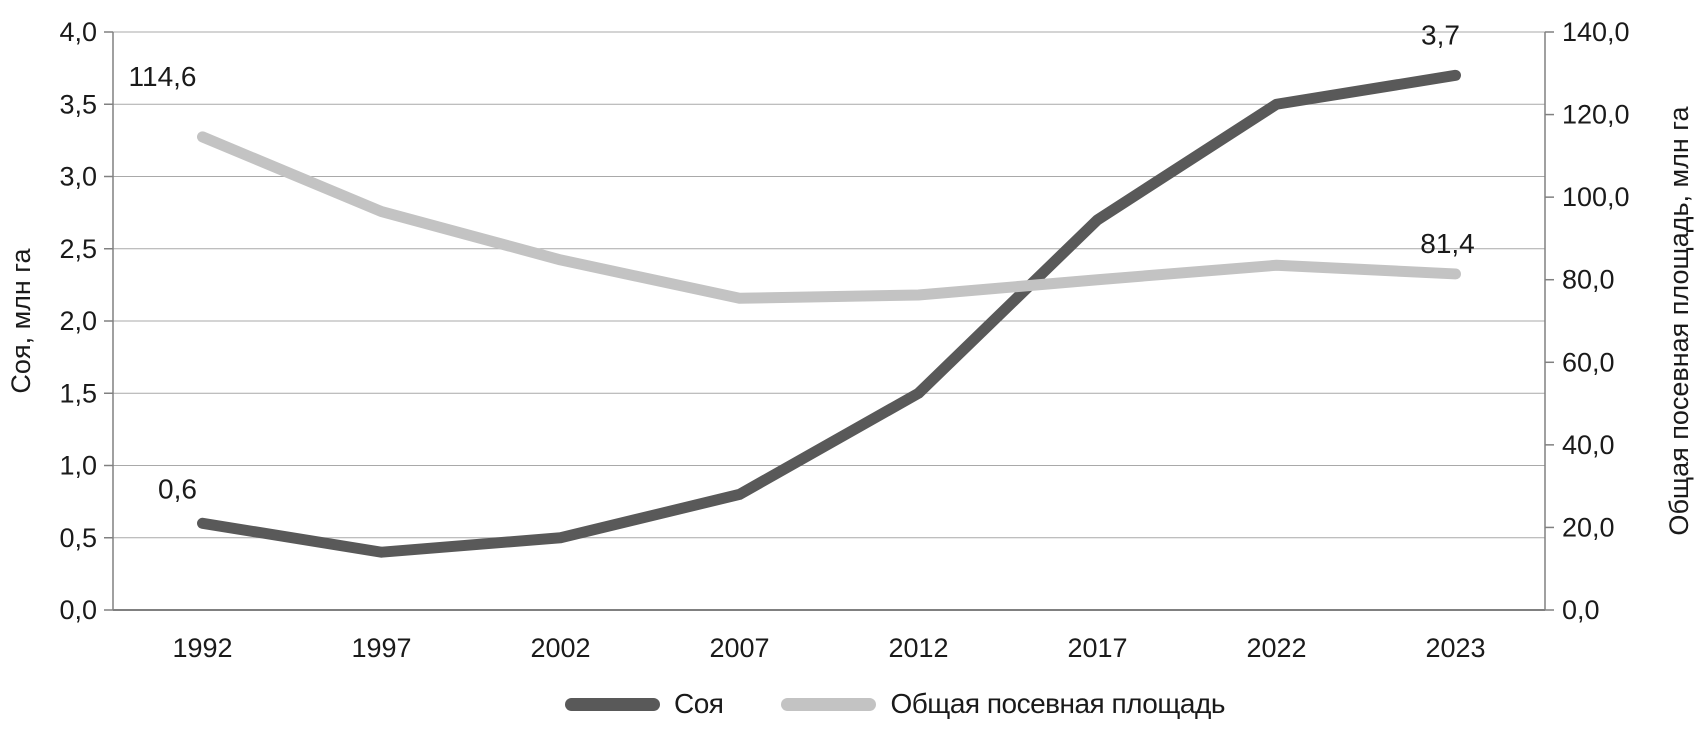 Image resolution: width=1708 pixels, height=741 pixels. Describe the element at coordinates (560, 648) in the screenshot. I see `x-axis-label: 2002` at that location.